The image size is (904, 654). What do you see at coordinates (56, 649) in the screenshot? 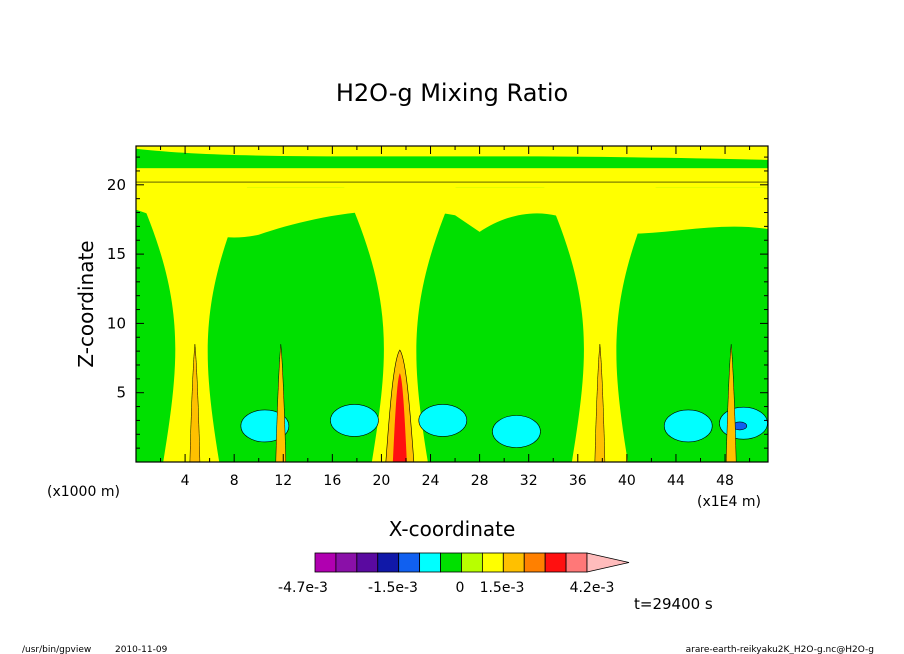
I see `footer-program: /usr/bin/gpview` at bounding box center [56, 649].